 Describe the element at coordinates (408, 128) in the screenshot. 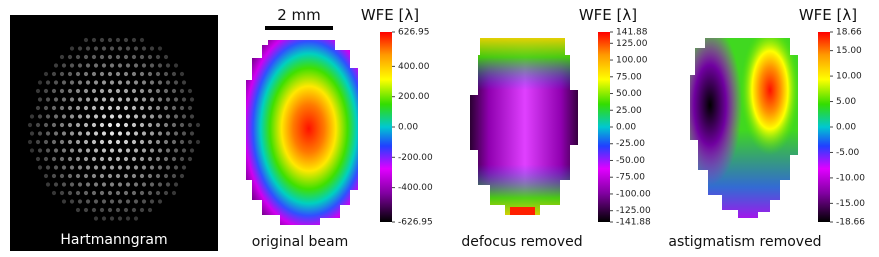

I see `tick-label: 0.00` at that location.